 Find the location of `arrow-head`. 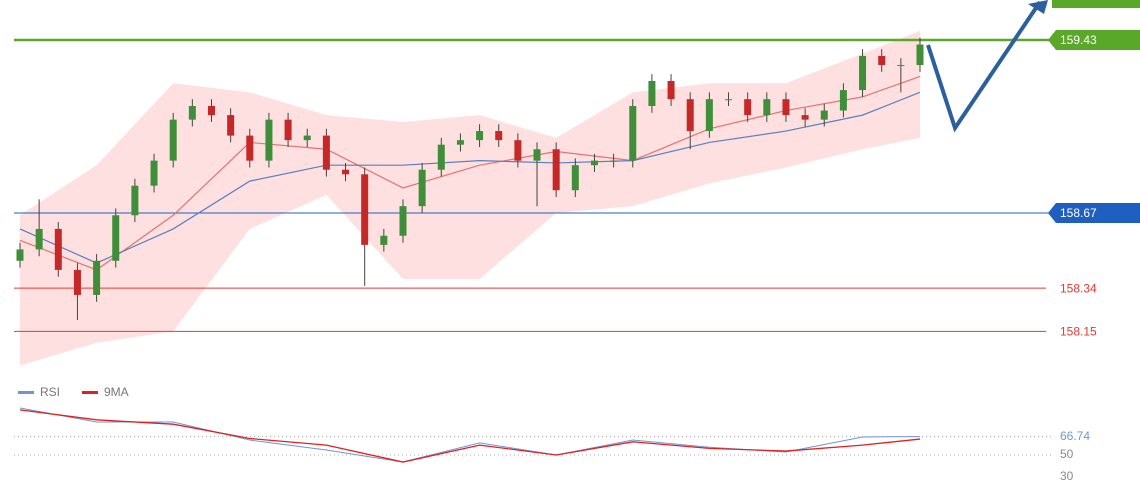

arrow-head is located at coordinates (1038, 7).